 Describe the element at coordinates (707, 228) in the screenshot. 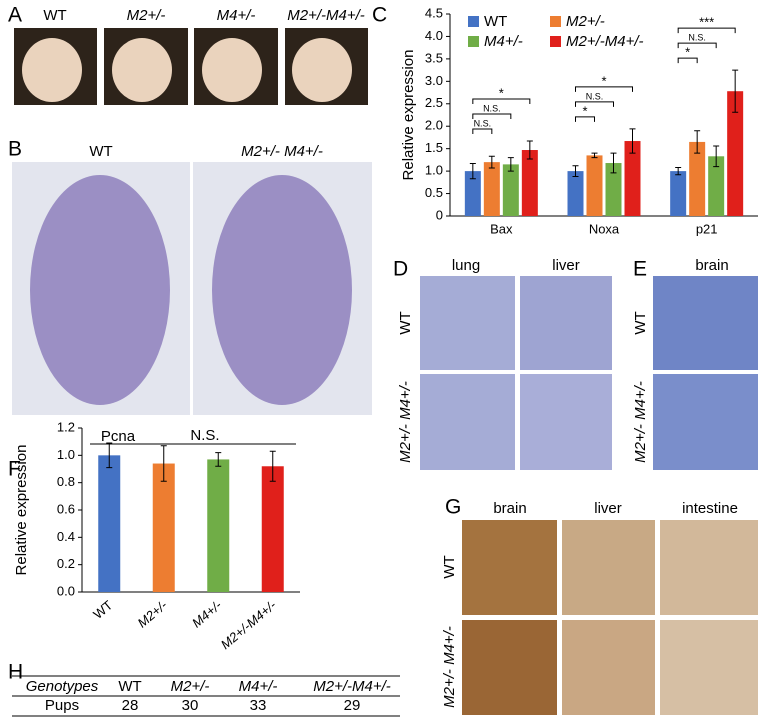

I see `x-tick-label: p21` at that location.